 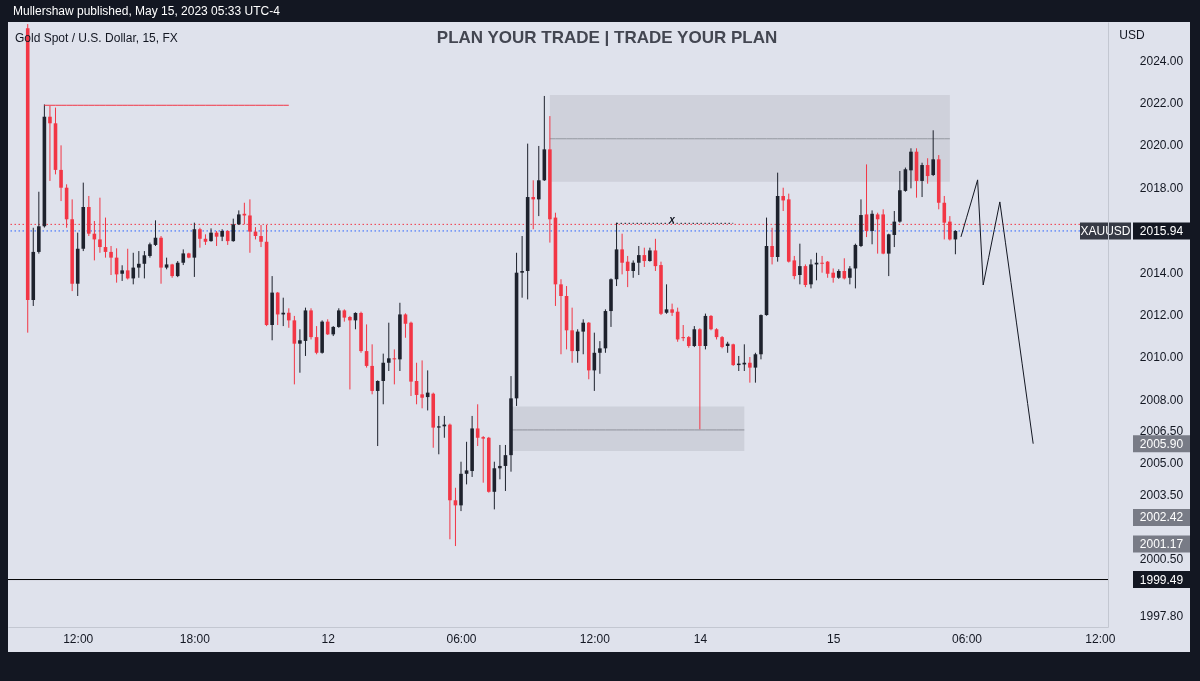 What do you see at coordinates (607, 37) in the screenshot?
I see `chart-title: PLAN YOUR TRADE | TRADE YOUR PLAN` at bounding box center [607, 37].